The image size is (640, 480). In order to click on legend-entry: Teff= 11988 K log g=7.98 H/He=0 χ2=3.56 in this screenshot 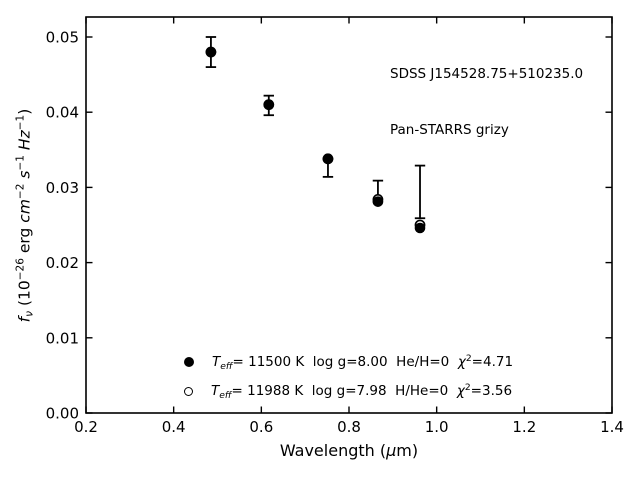, I will do `click(348, 391)`.